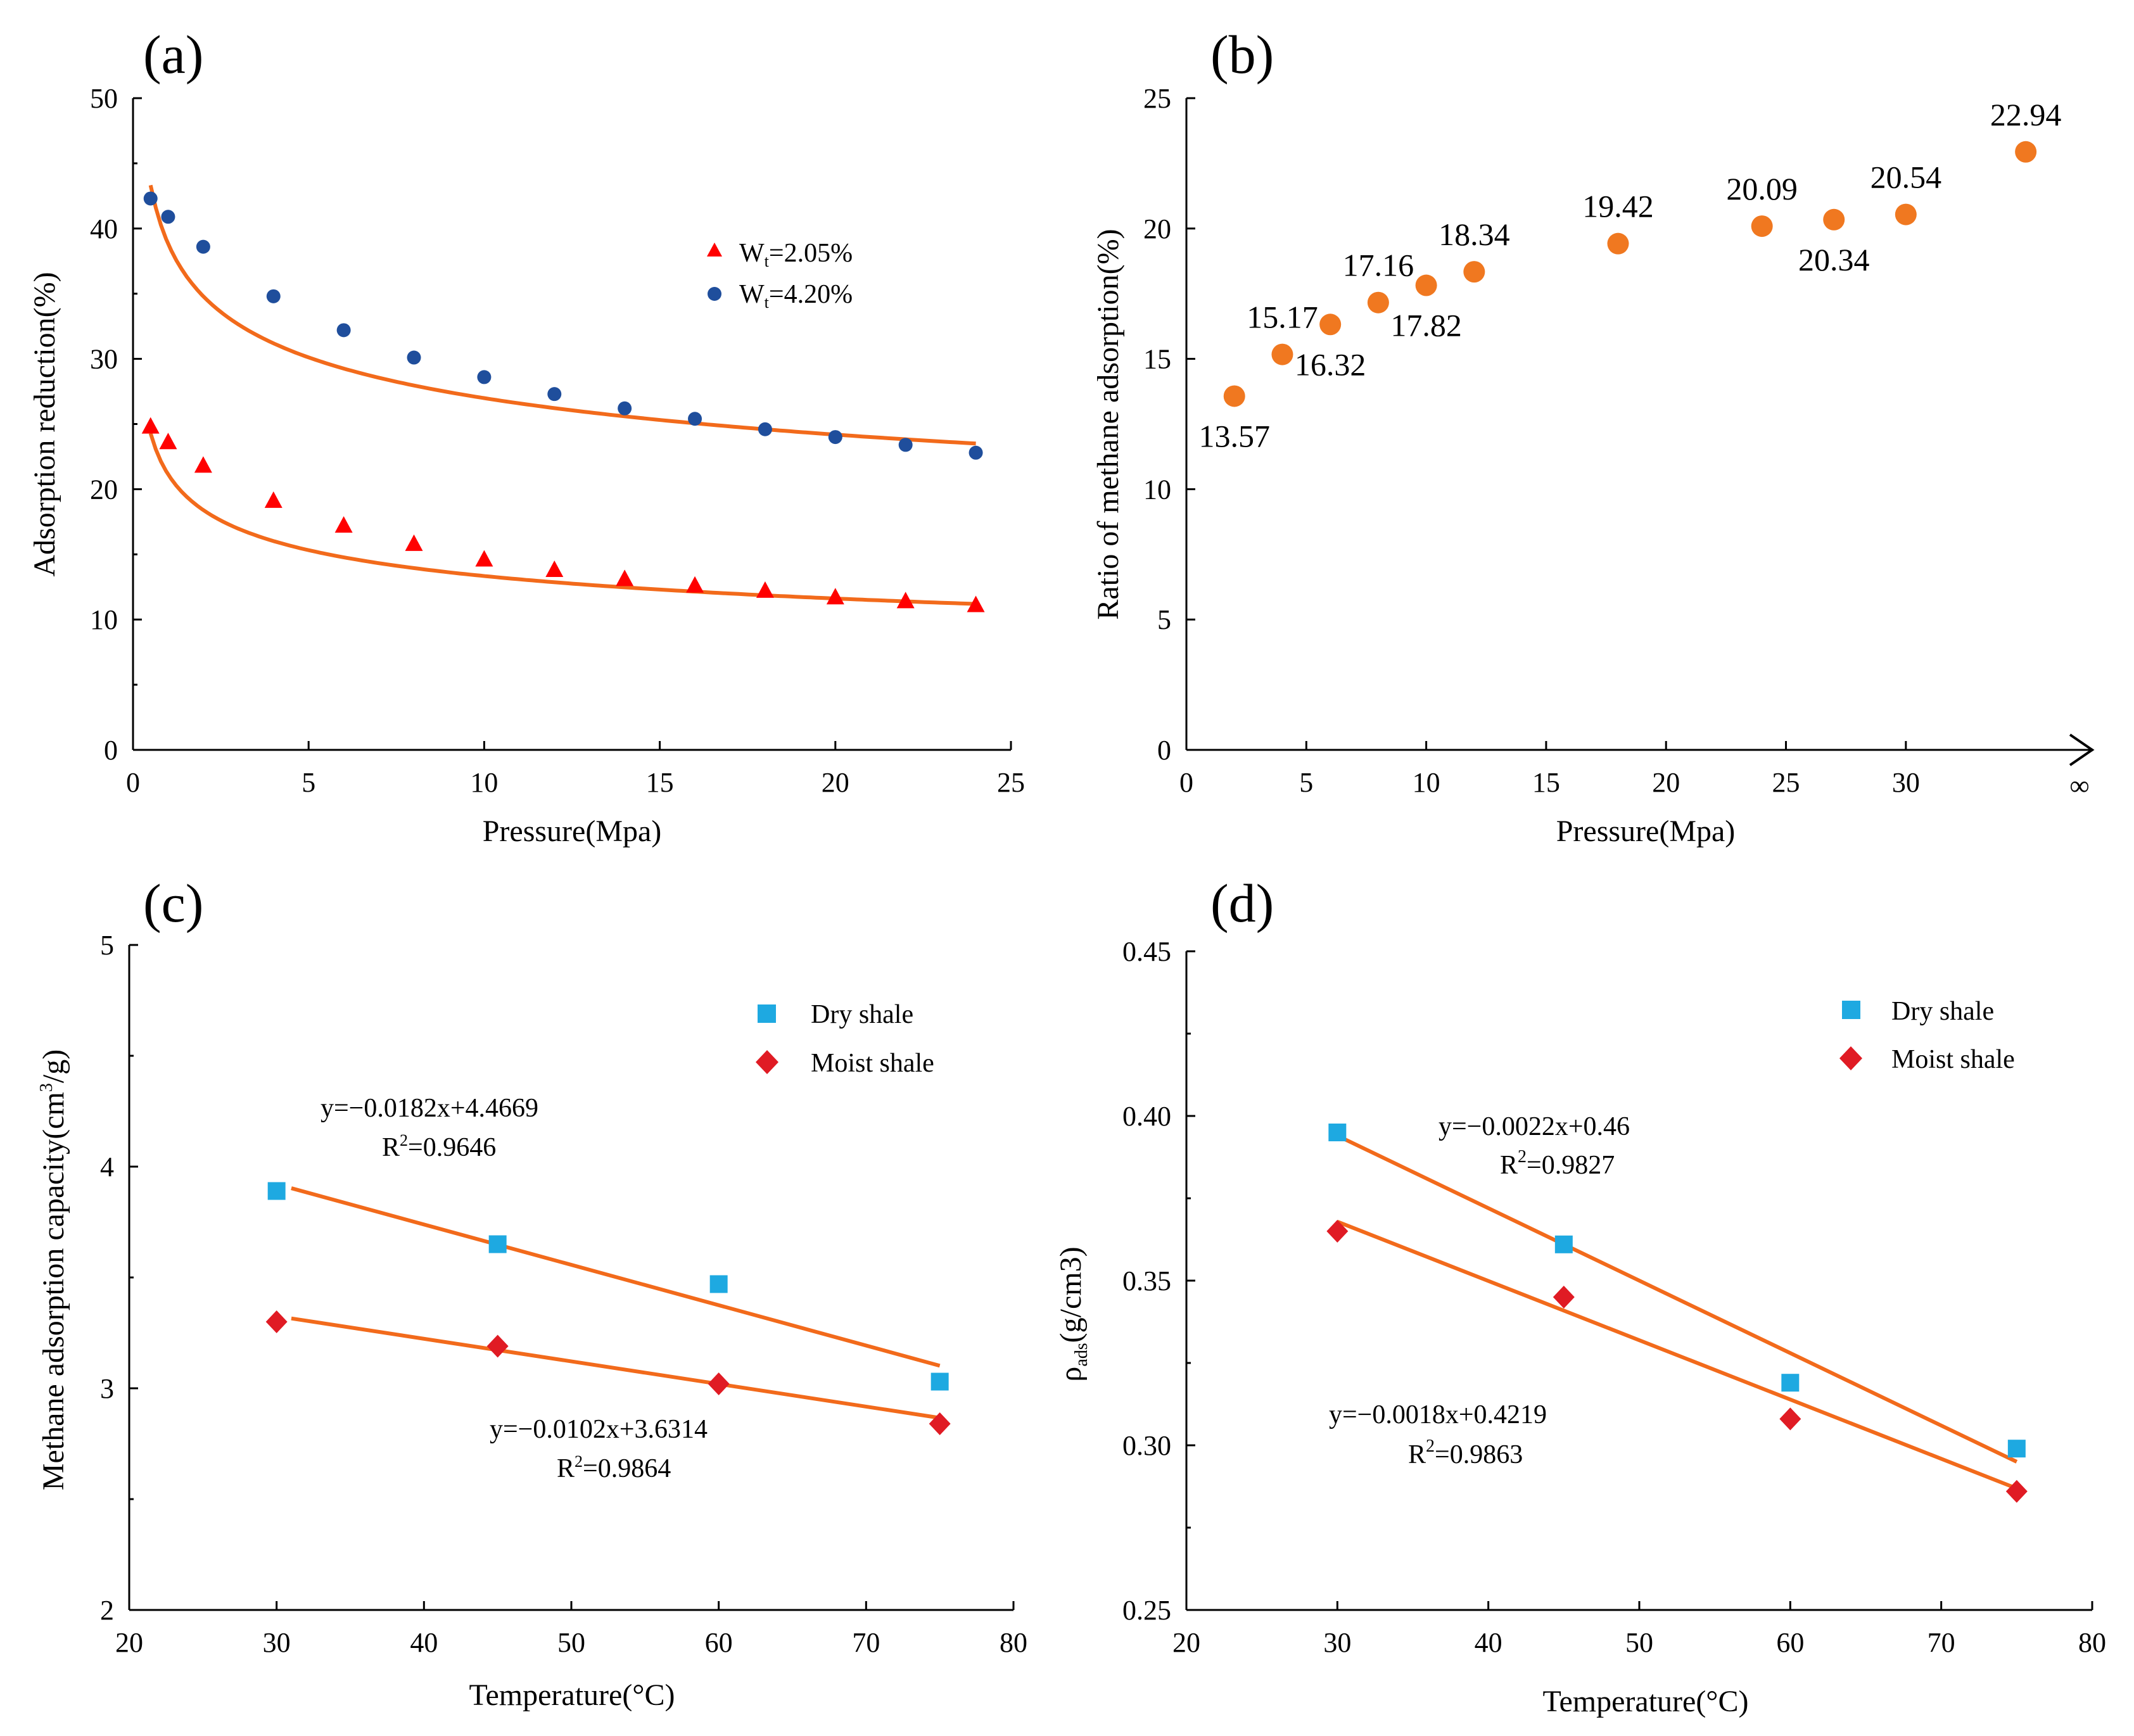 The width and height of the screenshot is (2134, 1736). What do you see at coordinates (1157, 98) in the screenshot?
I see `y-tick-label: 25` at bounding box center [1157, 98].